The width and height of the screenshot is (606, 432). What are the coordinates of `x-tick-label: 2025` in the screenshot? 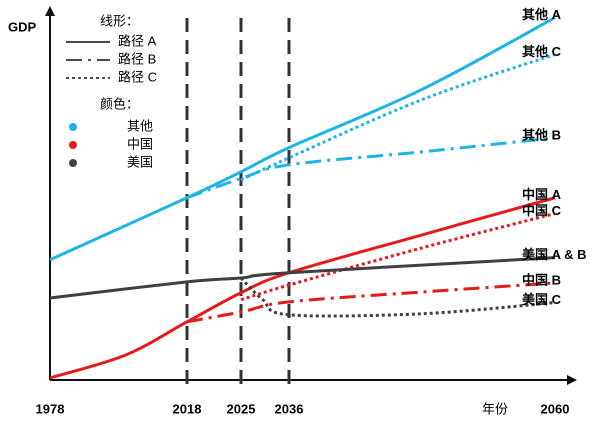 It's located at (241, 408).